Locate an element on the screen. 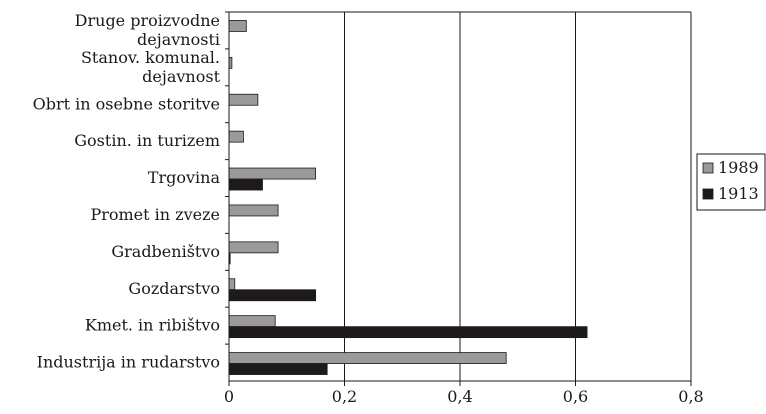  category-label-9-0: Industrija in rudarstvo is located at coordinates (128, 362).